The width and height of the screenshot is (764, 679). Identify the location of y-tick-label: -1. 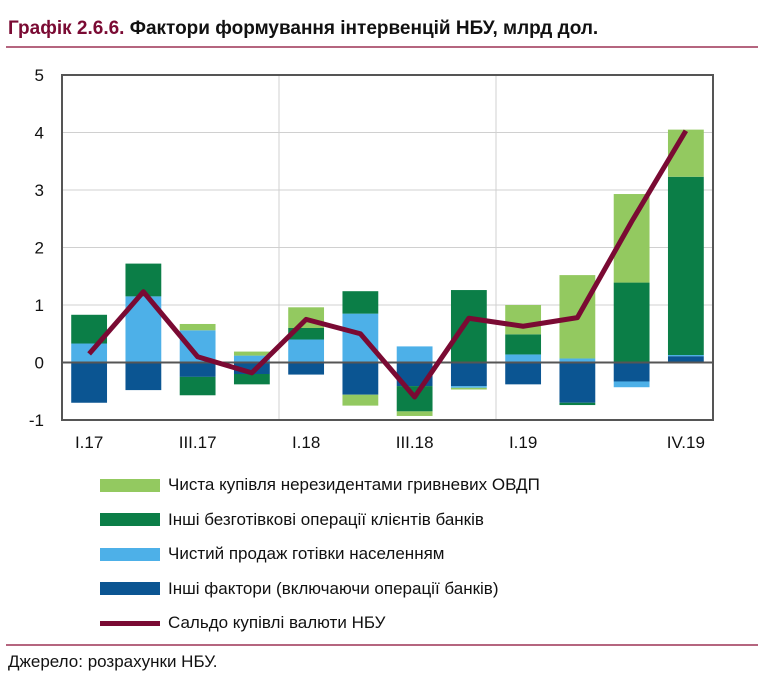
(36, 420).